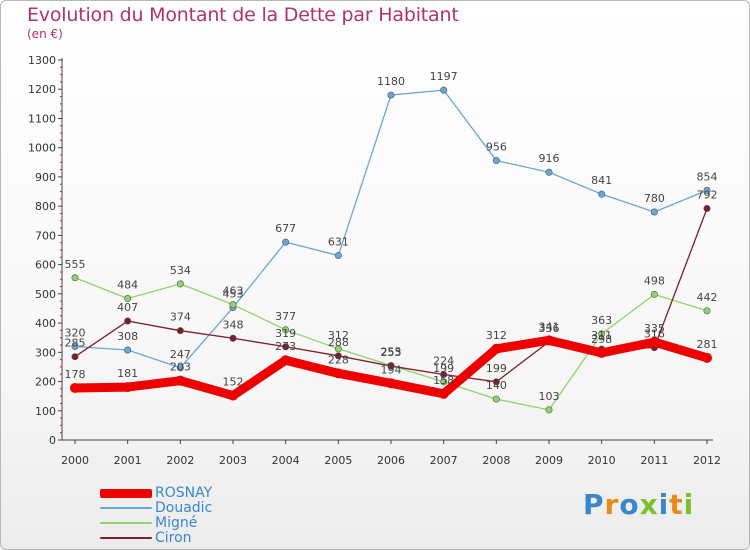 The height and width of the screenshot is (550, 750). Describe the element at coordinates (126, 493) in the screenshot. I see `legend-swatch-rosnay` at that location.